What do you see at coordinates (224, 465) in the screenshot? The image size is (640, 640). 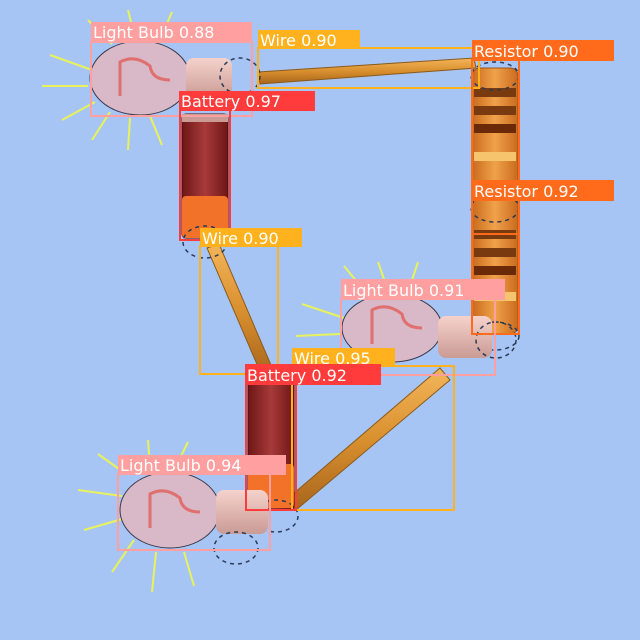 I see `detection-score: 0.94` at bounding box center [224, 465].